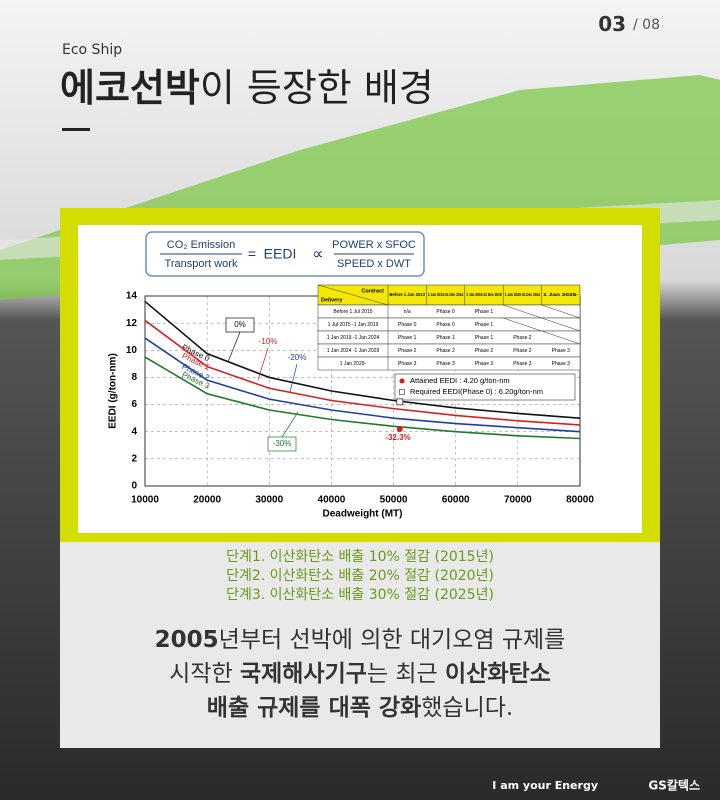 This screenshot has height=800, width=720. Describe the element at coordinates (523, 294) in the screenshot. I see `table-column: 1 Jan 2020-31 Dec 2024` at that location.